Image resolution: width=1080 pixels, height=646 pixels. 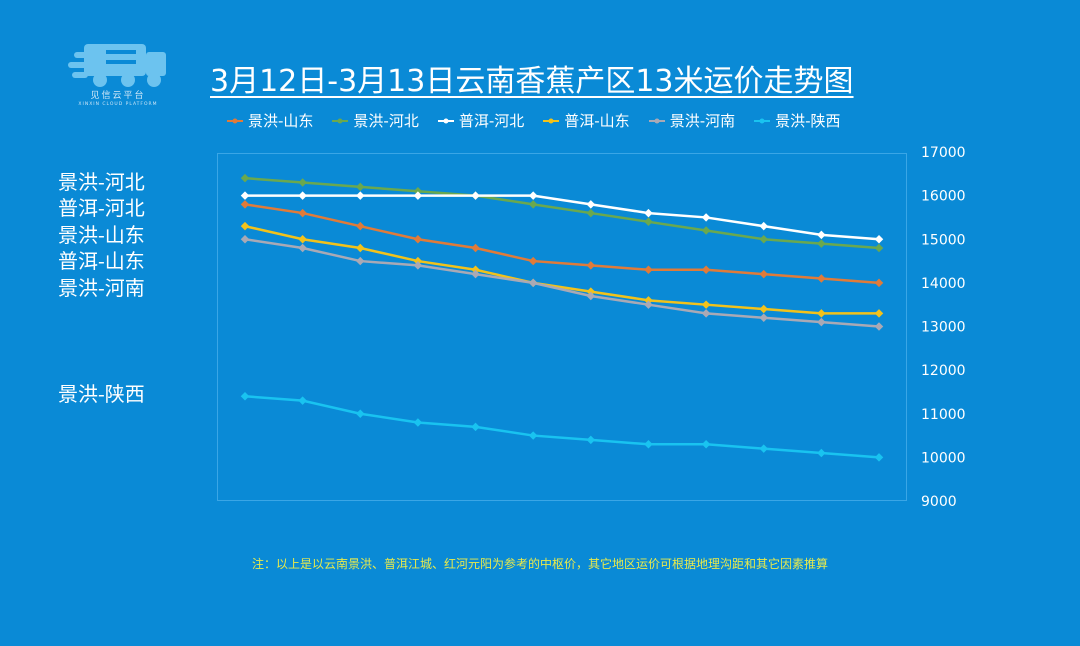 I want to click on y-tick-label: 12000, so click(x=943, y=371).